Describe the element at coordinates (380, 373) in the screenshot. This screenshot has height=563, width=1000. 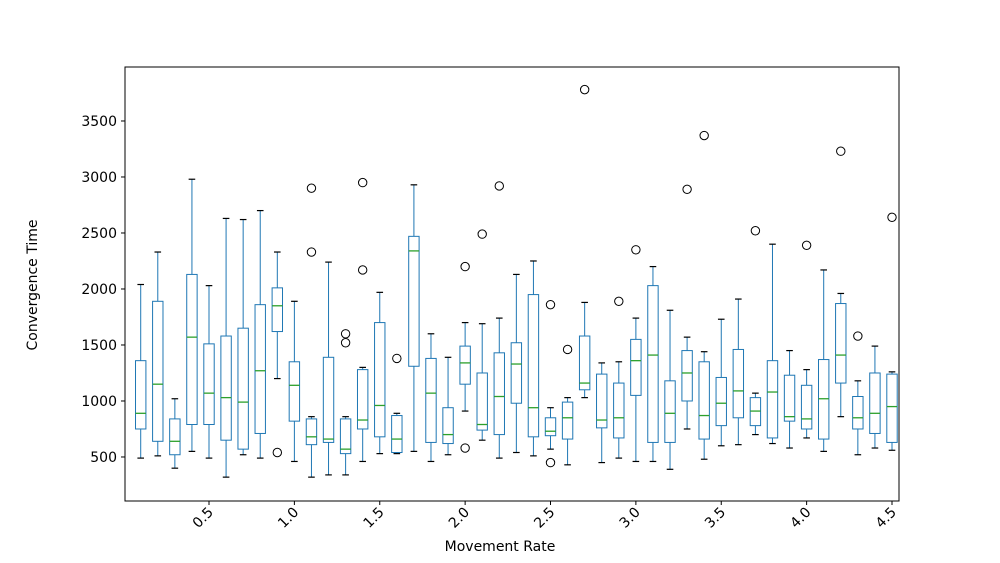
I see `box-group-1.5` at that location.